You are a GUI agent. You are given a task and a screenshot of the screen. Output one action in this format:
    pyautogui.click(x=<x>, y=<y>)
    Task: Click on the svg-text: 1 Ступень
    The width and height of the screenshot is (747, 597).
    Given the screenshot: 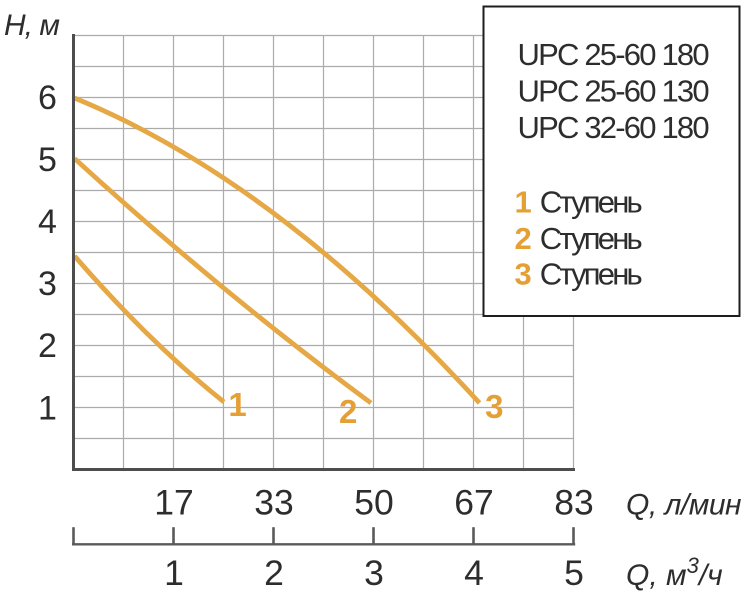 What is the action you would take?
    pyautogui.click(x=578, y=201)
    